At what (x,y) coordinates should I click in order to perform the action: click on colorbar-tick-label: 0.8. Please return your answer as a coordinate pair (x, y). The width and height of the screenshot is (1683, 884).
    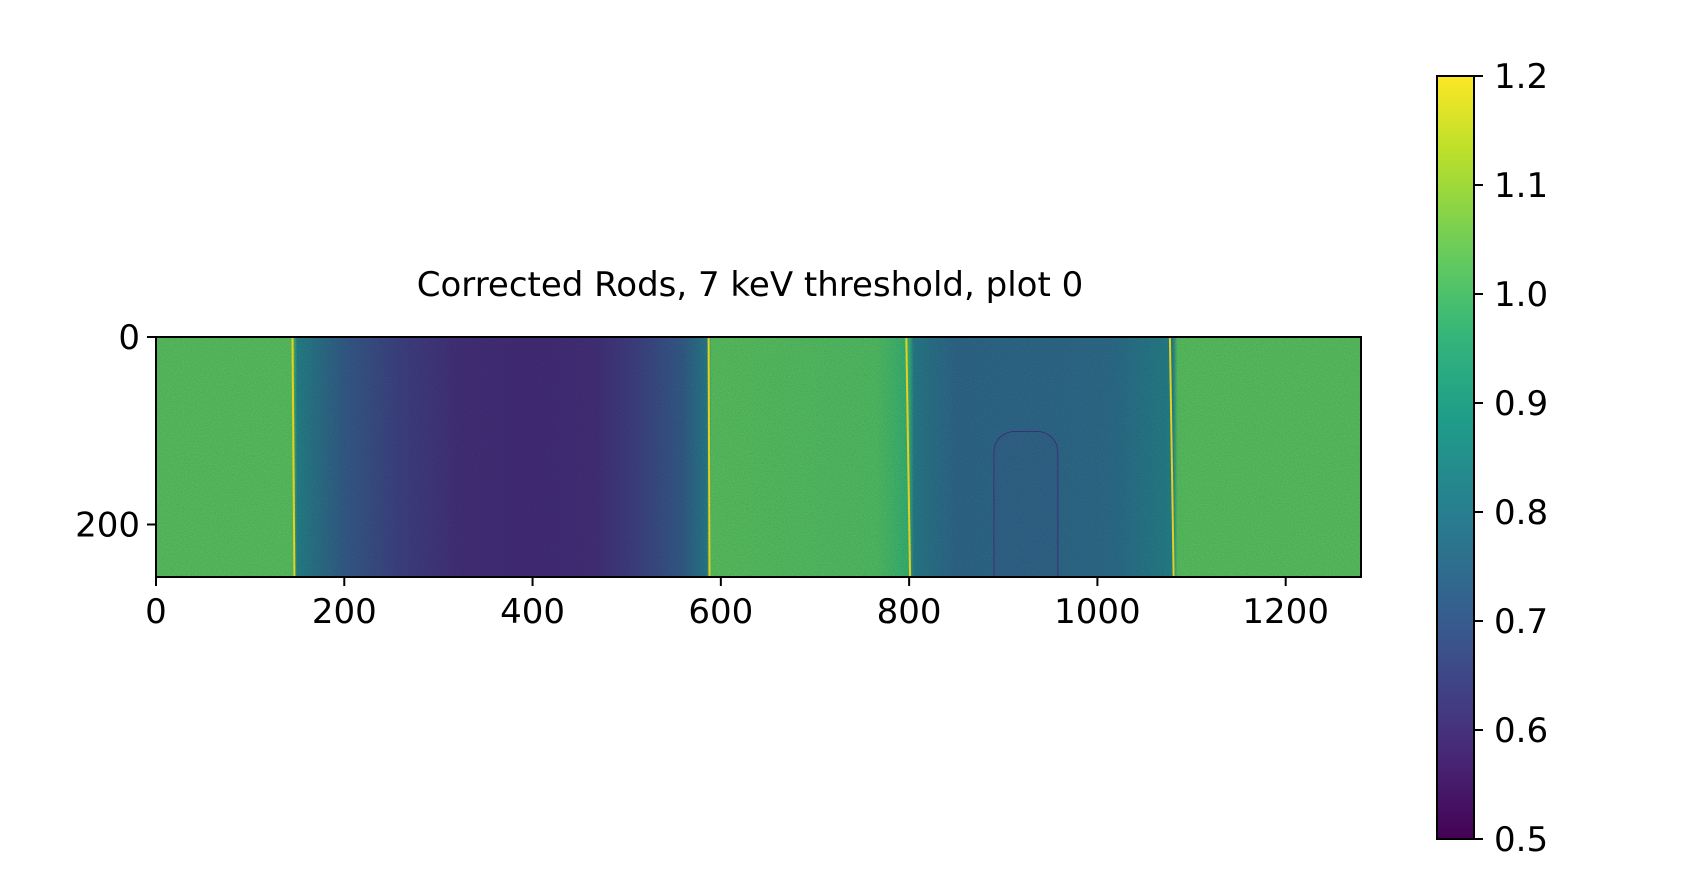
    Looking at the image, I should click on (1521, 513).